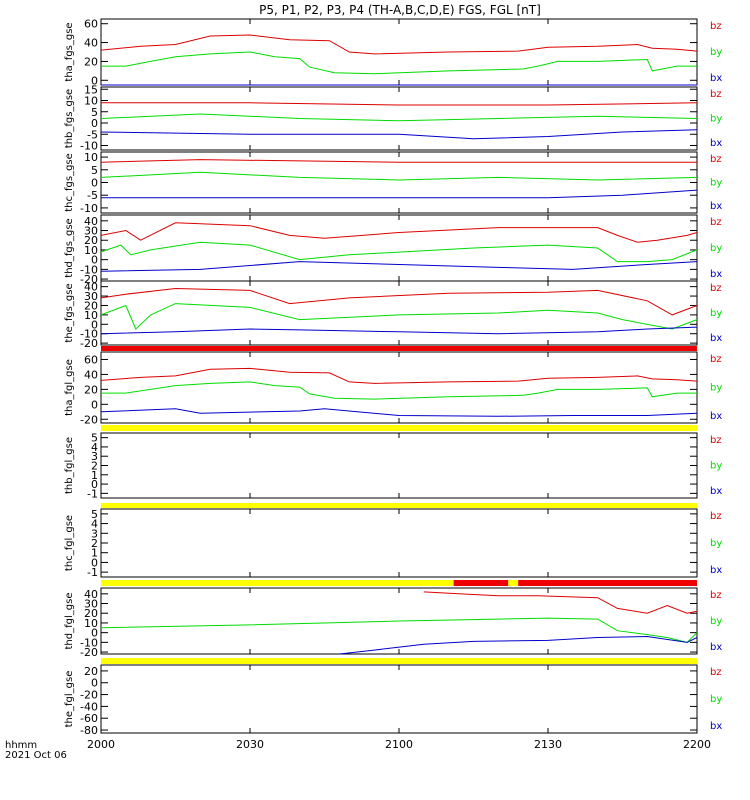  I want to click on panel-tha_fgs_gse: 60 40 20 0 tha_fgs_gse bz by bx, so click(393, 53).